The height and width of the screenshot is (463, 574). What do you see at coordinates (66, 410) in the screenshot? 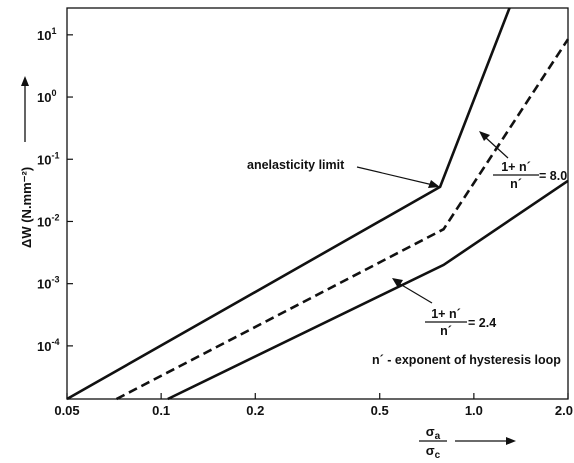
I see `x-tick-label: 0.05` at bounding box center [66, 410].